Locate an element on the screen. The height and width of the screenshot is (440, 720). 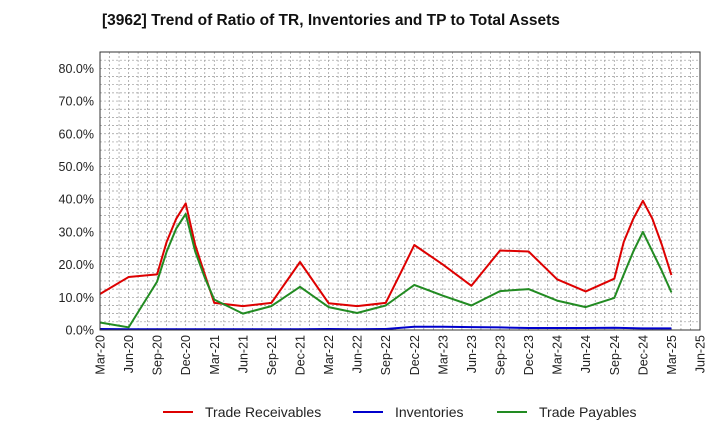
x-tick-label: Dec-22 is located at coordinates (415, 355).